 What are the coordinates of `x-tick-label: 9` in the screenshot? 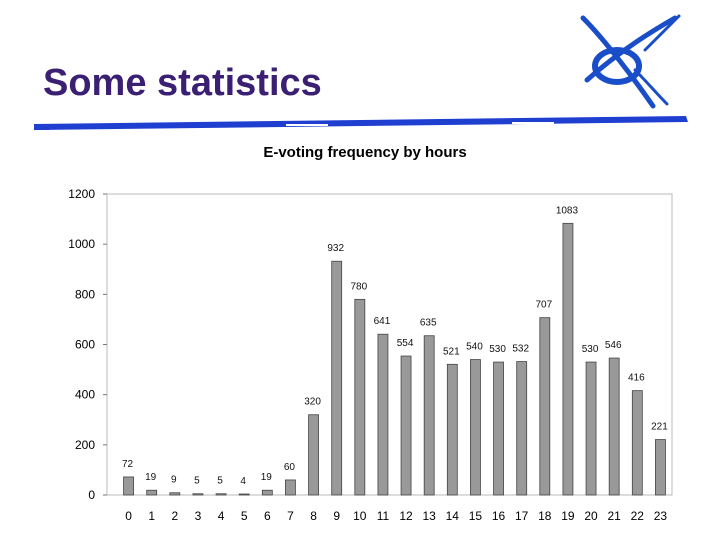 It's located at (336, 516).